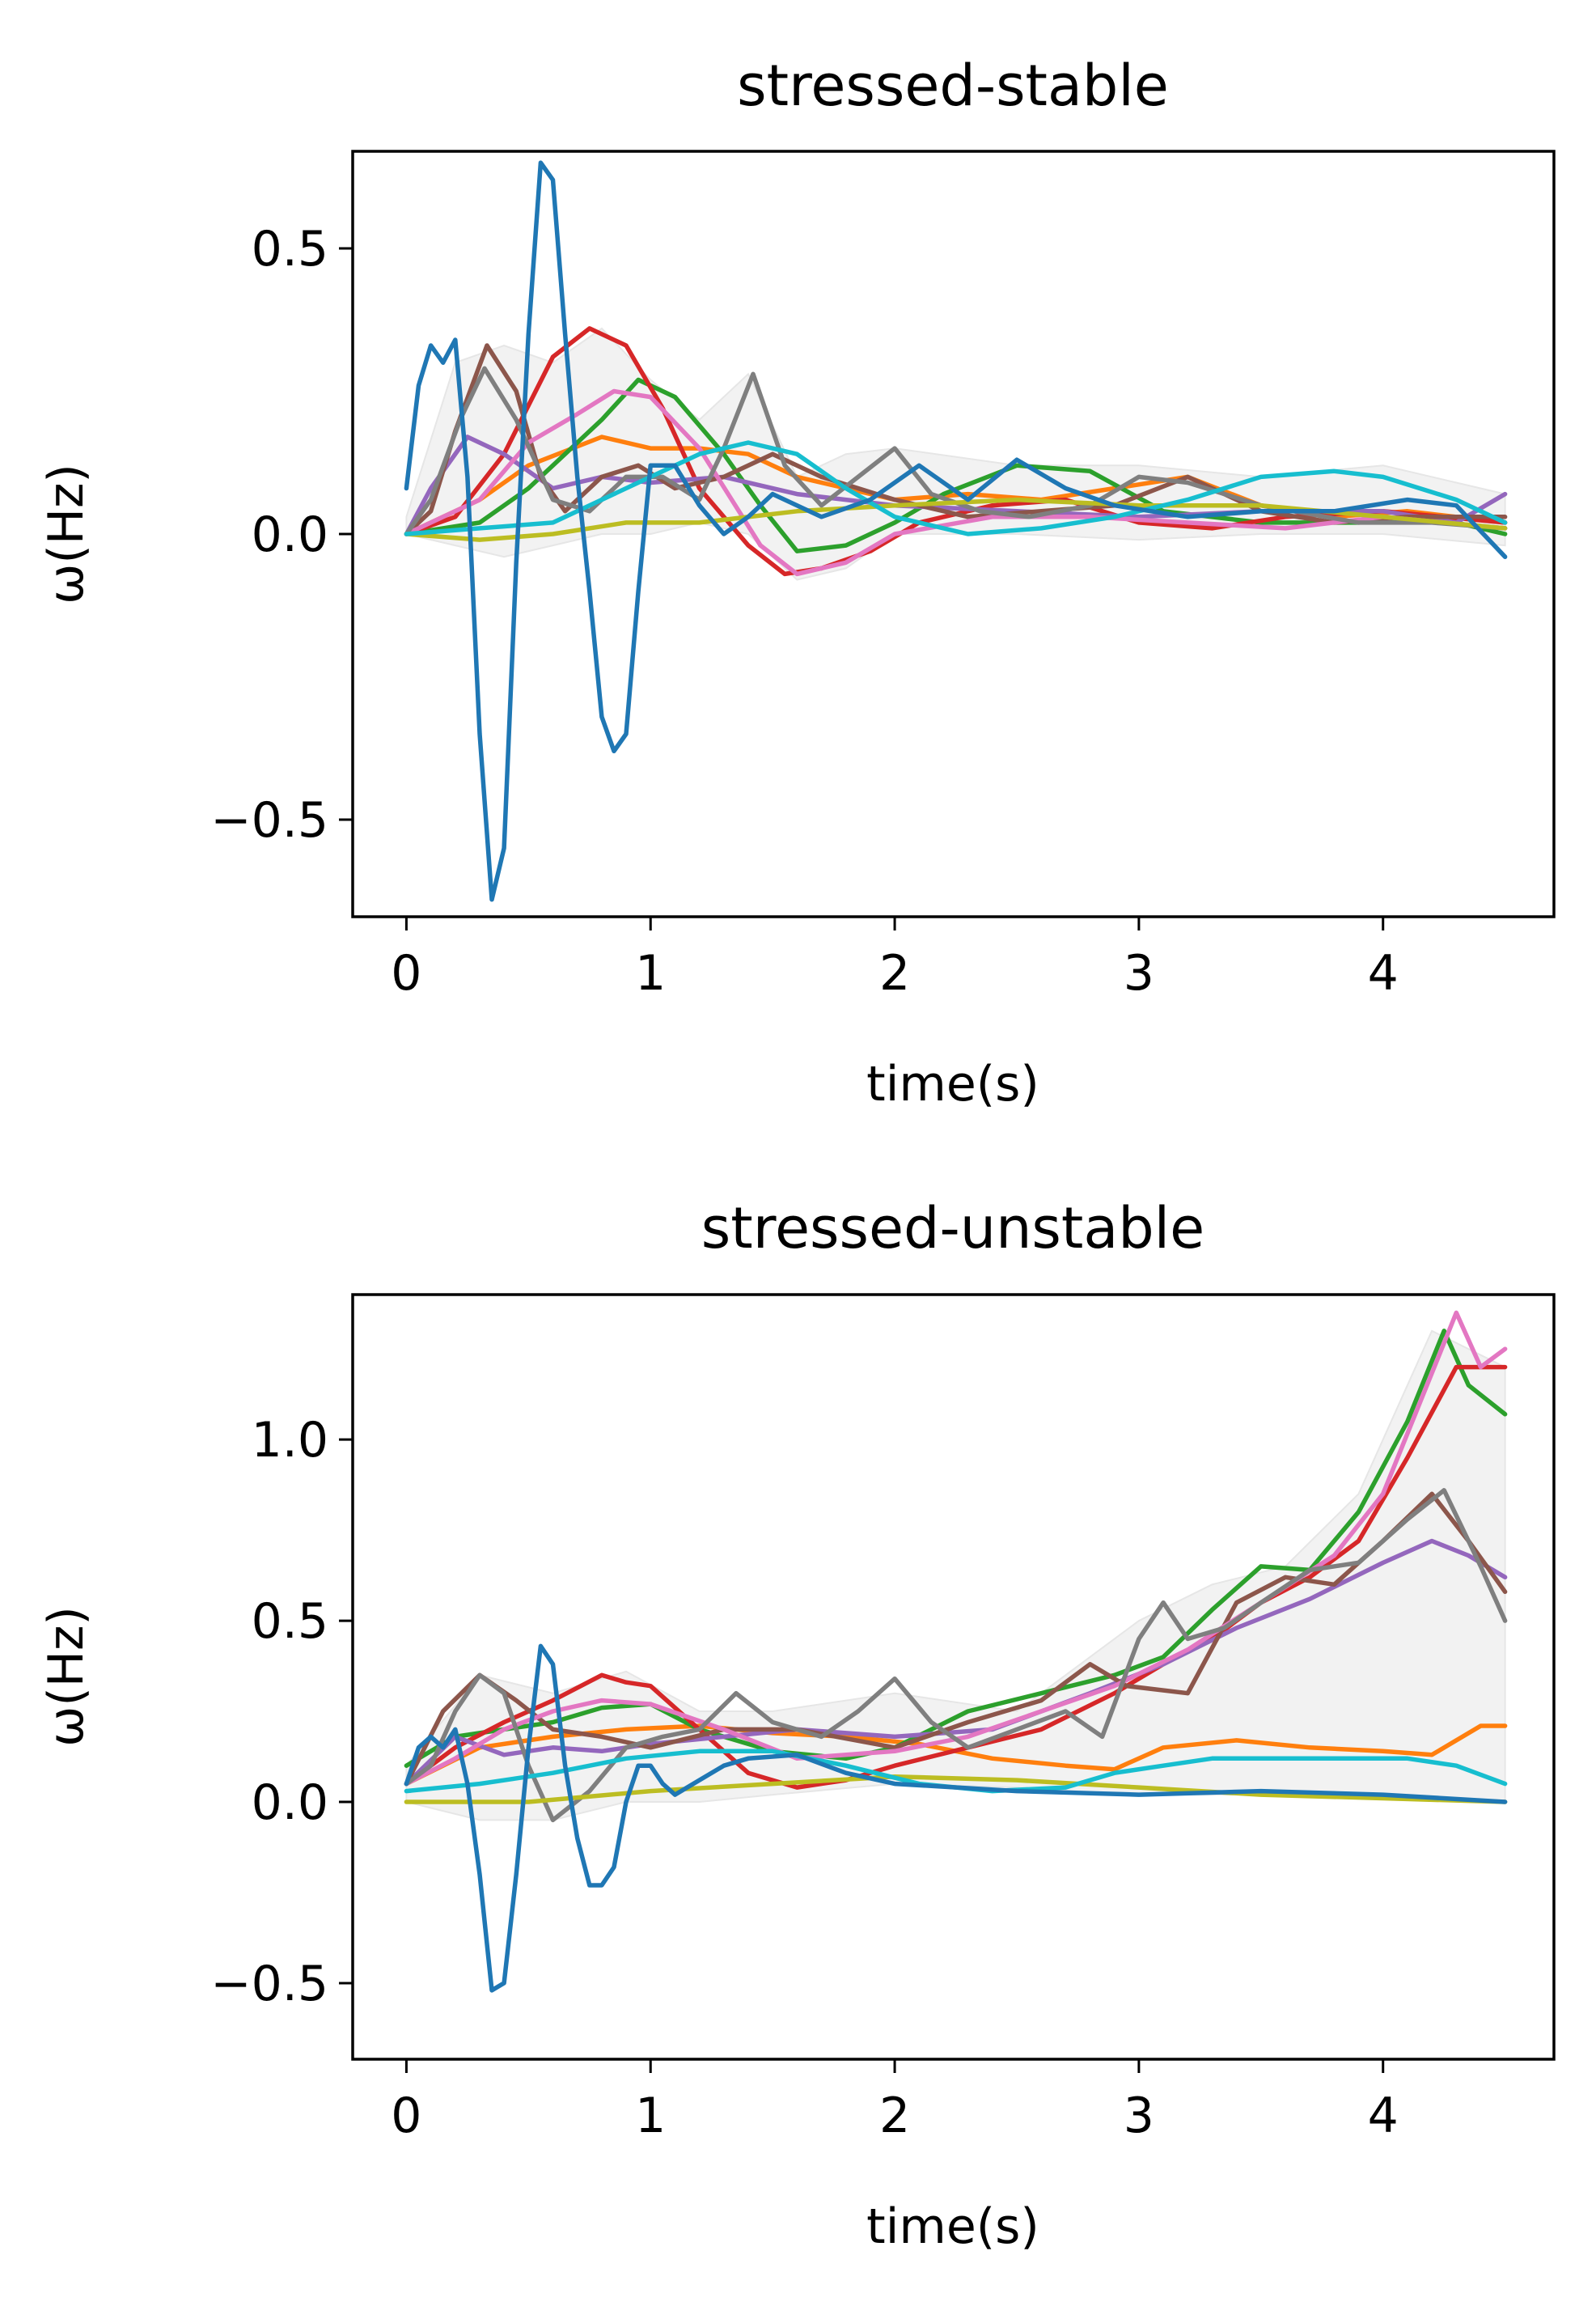 Image resolution: width=1596 pixels, height=2306 pixels. I want to click on y-tick-label: 1.0, so click(290, 1440).